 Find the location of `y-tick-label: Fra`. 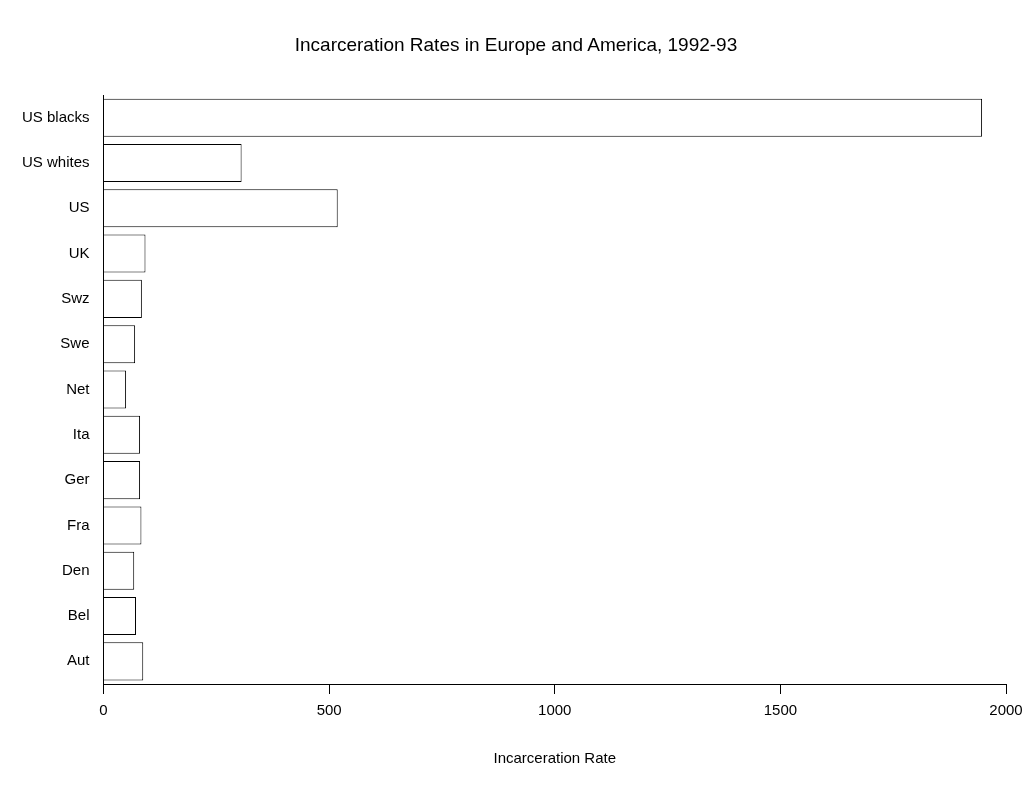

y-tick-label: Fra is located at coordinates (79, 524).